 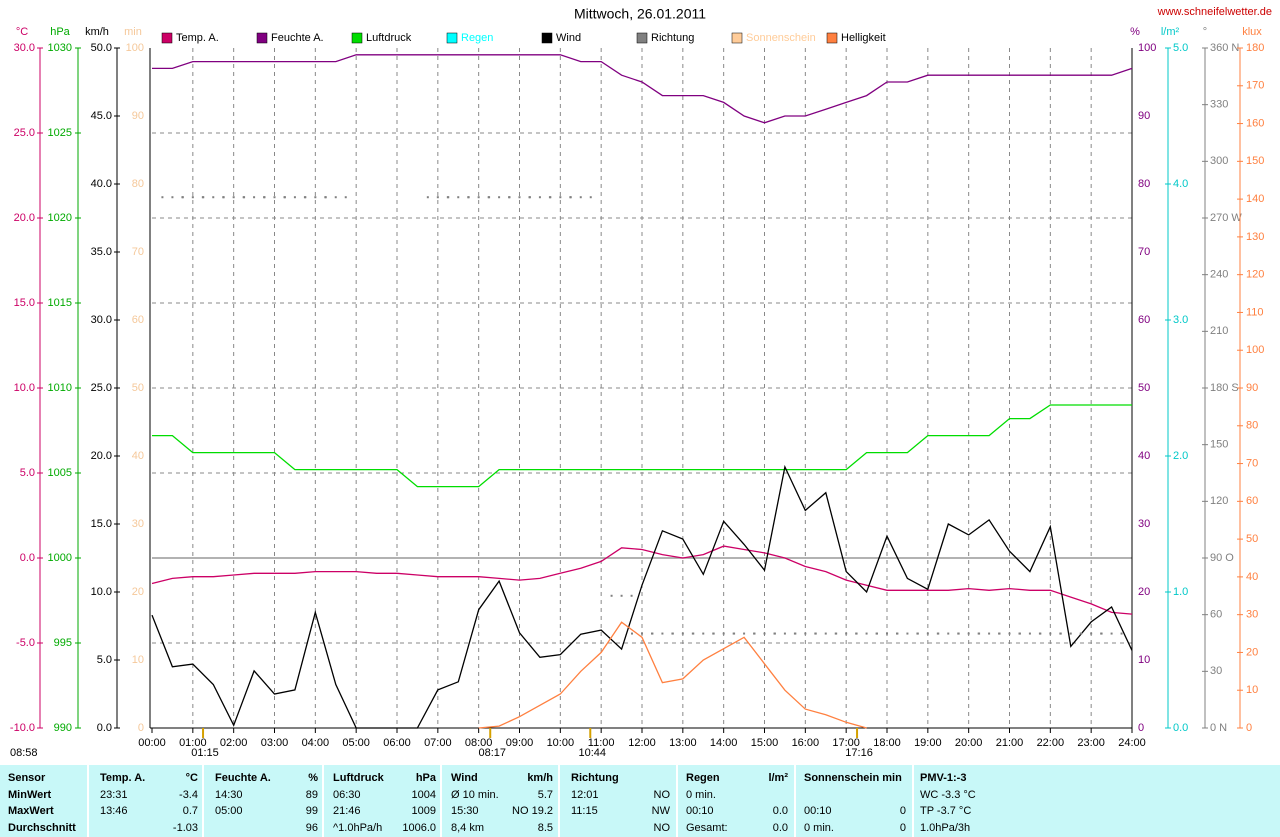 What do you see at coordinates (60, 473) in the screenshot?
I see `y-tick-label: 1005` at bounding box center [60, 473].